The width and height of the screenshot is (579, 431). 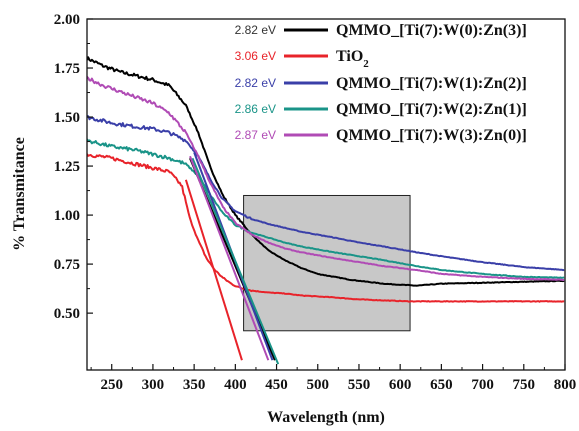 What do you see at coordinates (431, 30) in the screenshot?
I see `legend-label: QMMO_[Ti(7):W(0):Zn(3)]` at bounding box center [431, 30].